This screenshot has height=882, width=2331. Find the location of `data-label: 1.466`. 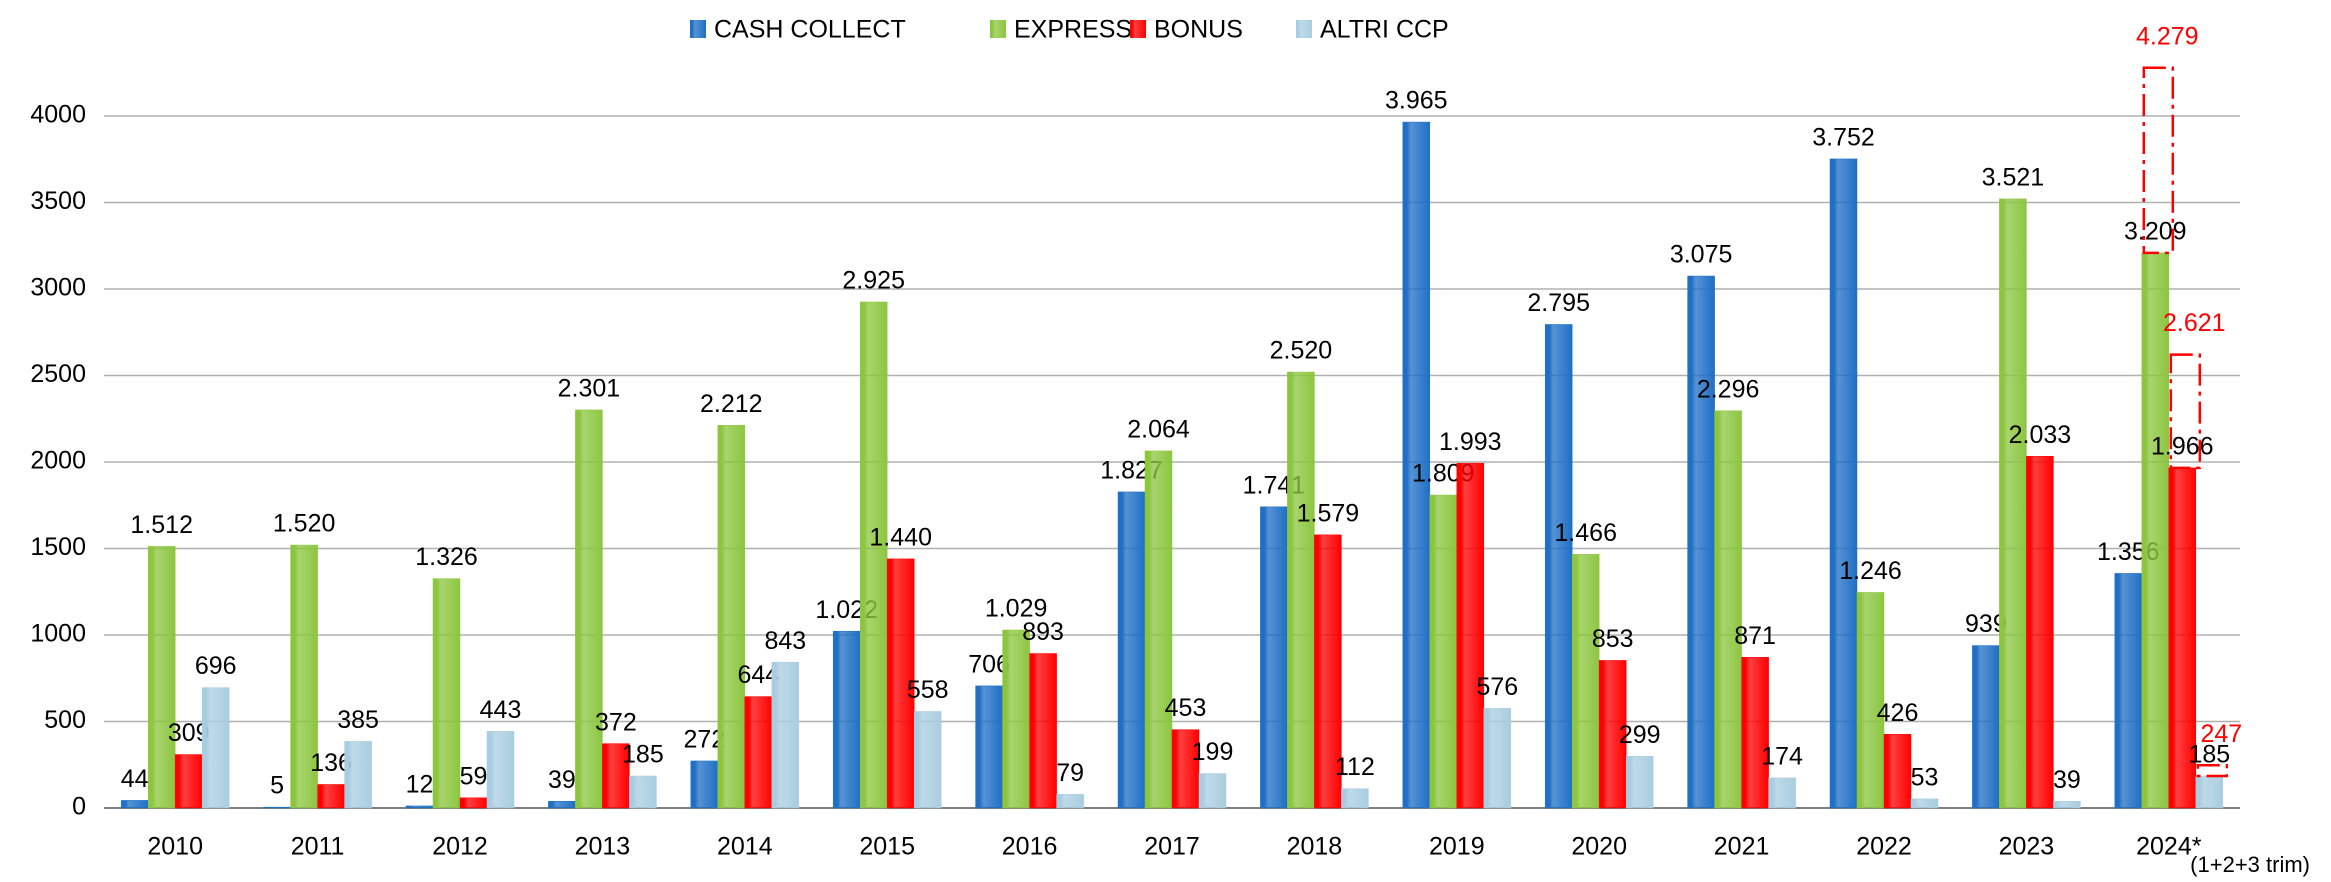

data-label: 1.466 is located at coordinates (1585, 533).